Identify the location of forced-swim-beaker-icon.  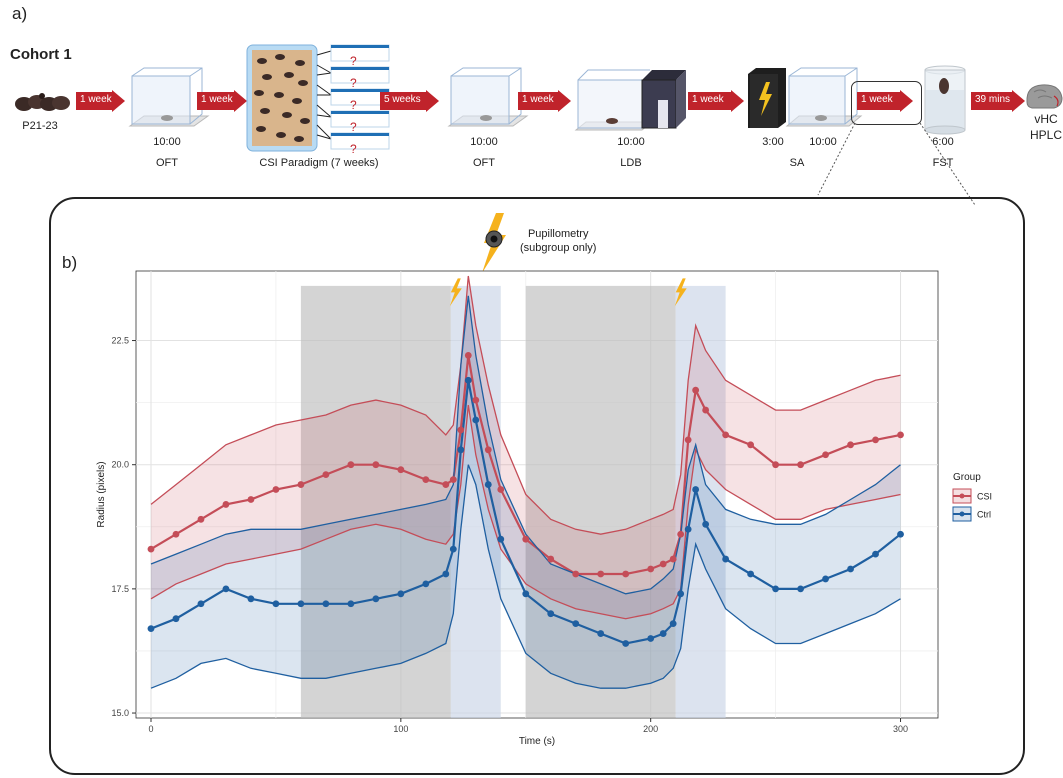
(945, 100).